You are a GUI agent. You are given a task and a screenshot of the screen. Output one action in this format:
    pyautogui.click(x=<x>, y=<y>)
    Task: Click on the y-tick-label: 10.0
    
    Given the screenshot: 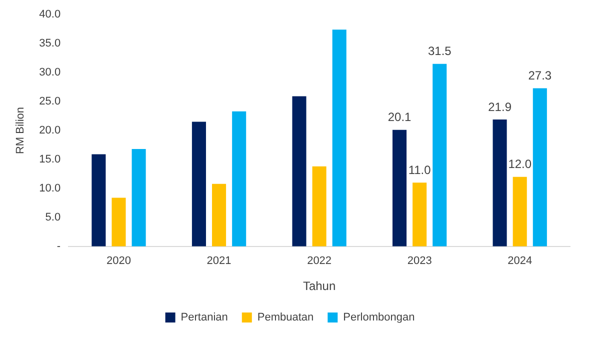 What is the action you would take?
    pyautogui.click(x=50, y=188)
    